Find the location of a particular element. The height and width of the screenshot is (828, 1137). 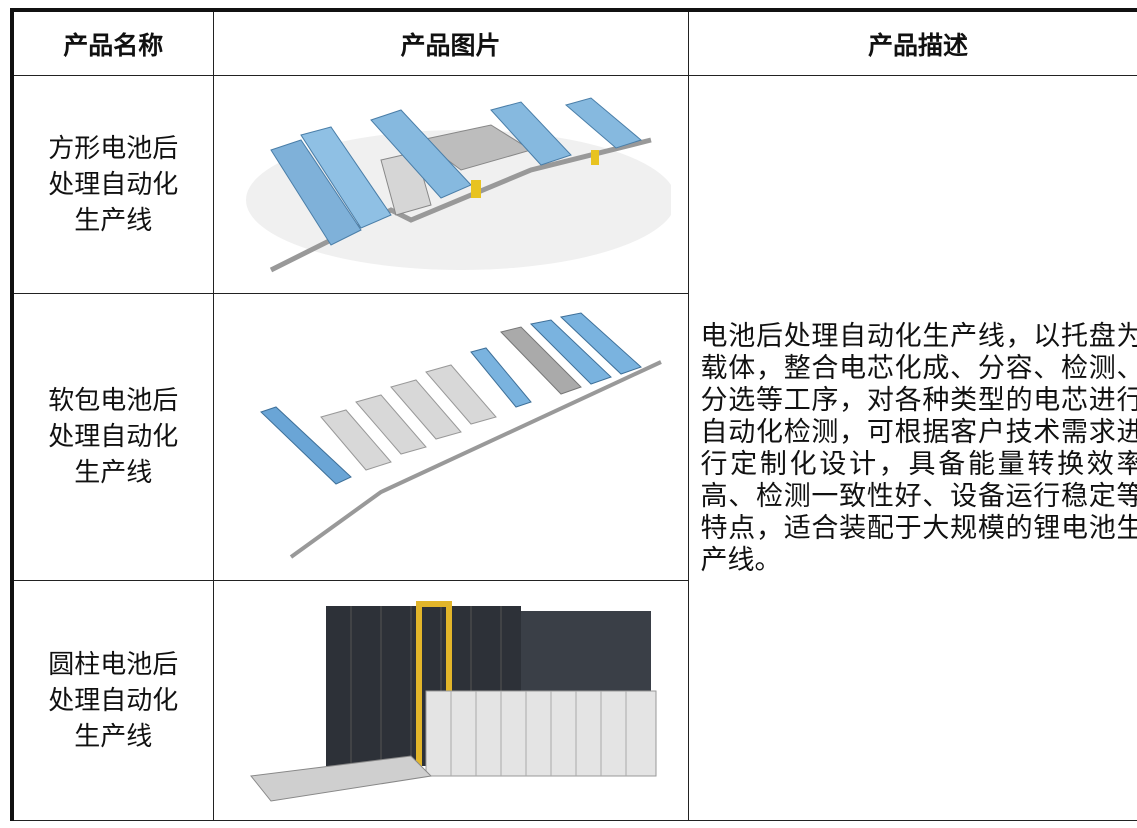

header-cell: 产品图片 is located at coordinates (450, 42).